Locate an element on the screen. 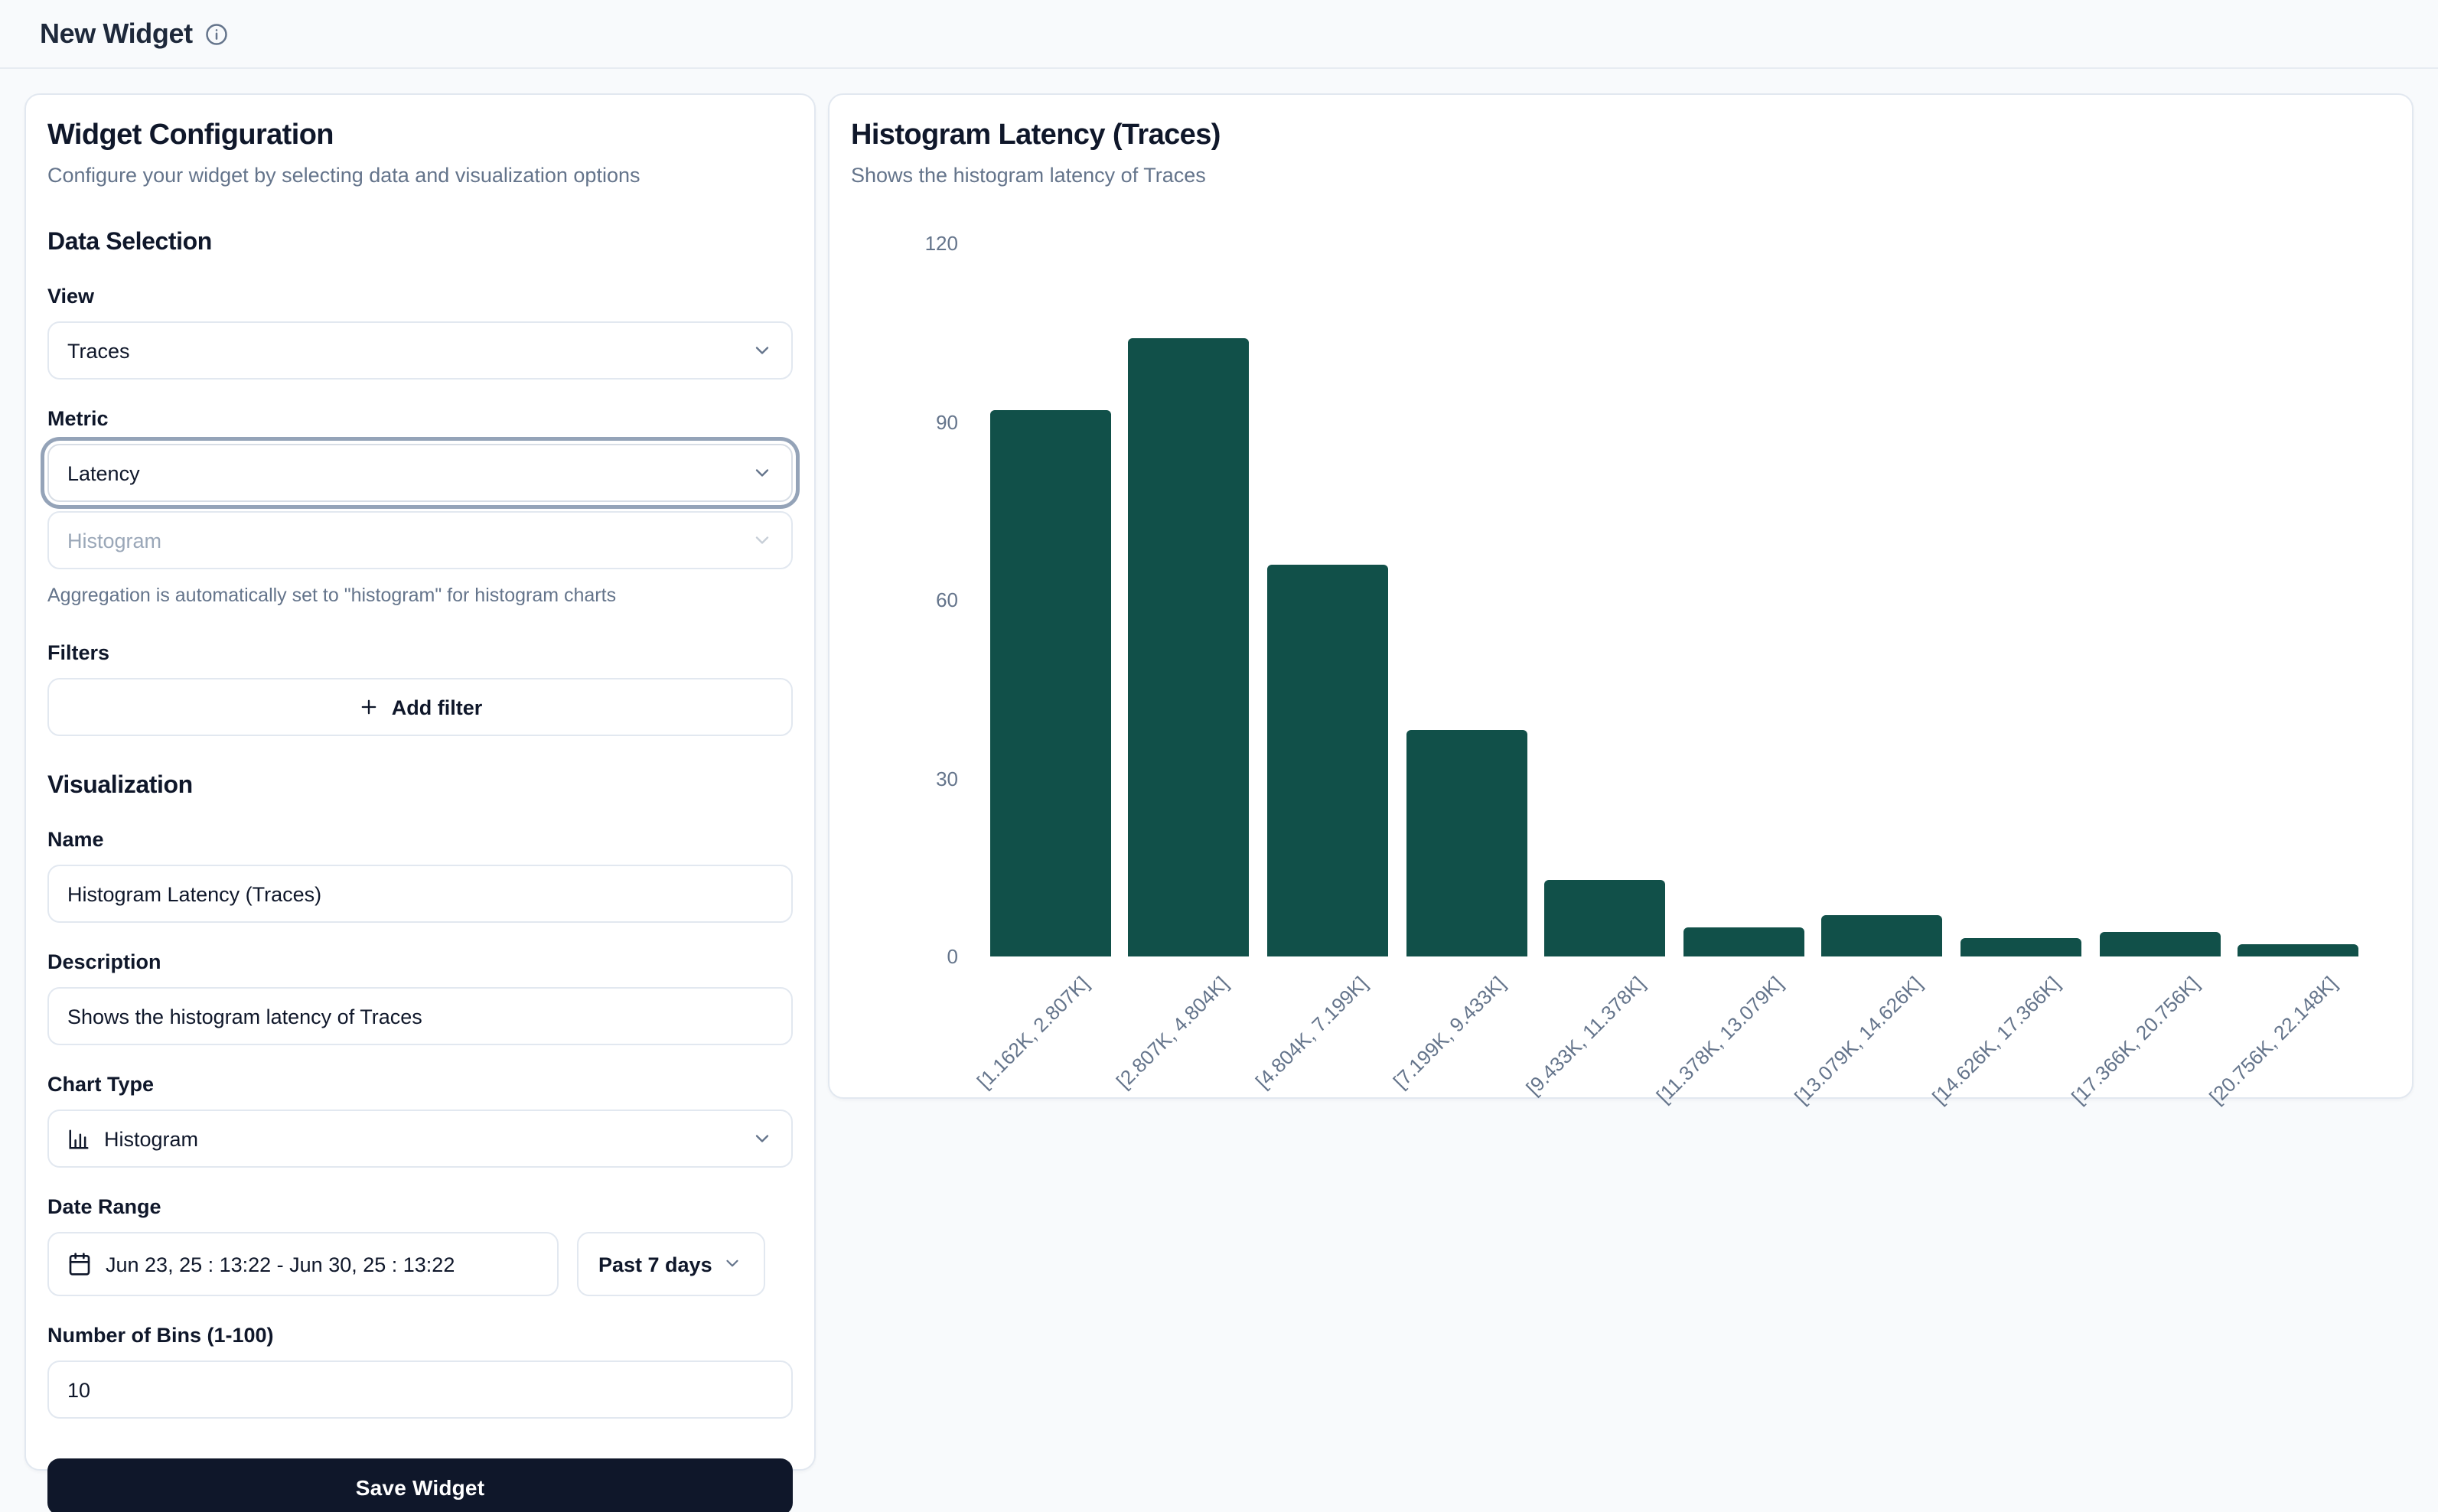 This screenshot has width=2438, height=1512. description-input is located at coordinates (420, 1016).